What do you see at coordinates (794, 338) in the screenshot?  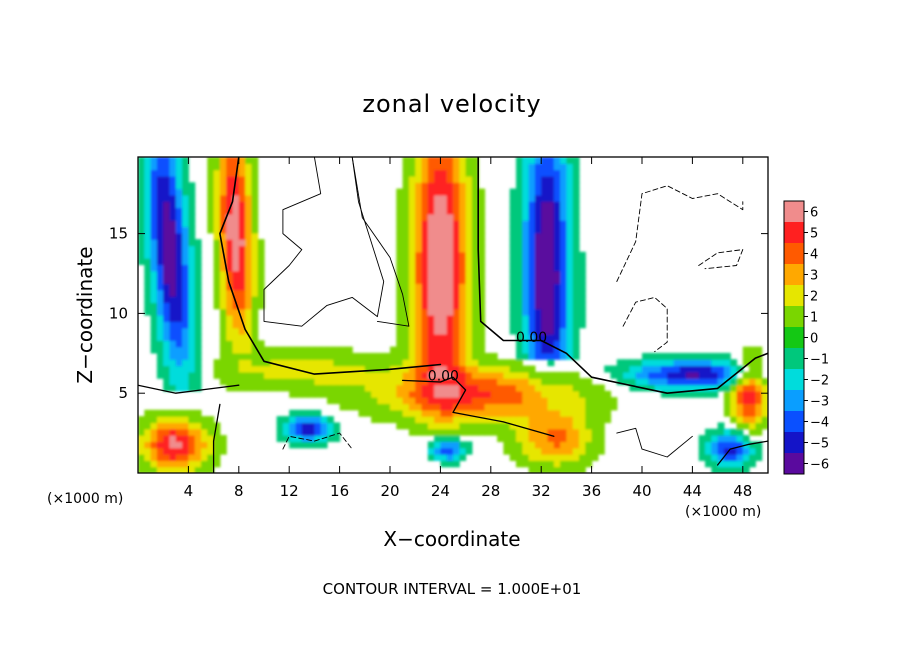 I see `colorbar-swatch` at bounding box center [794, 338].